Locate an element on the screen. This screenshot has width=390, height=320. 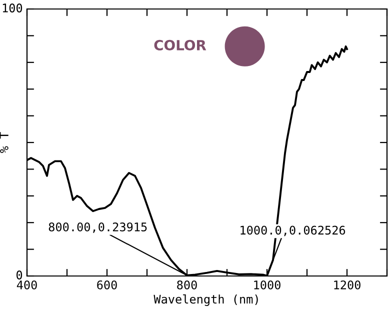
annotation: 800.00,0.23915 is located at coordinates (97, 227).